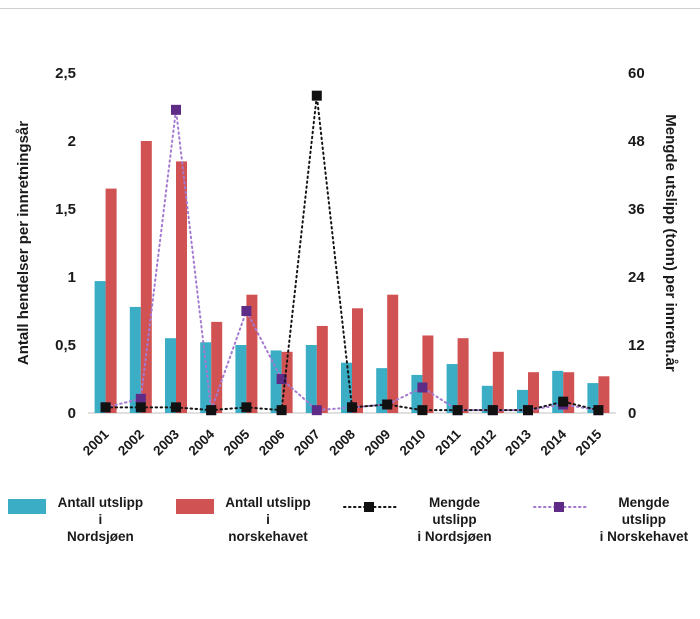 This screenshot has width=700, height=619. What do you see at coordinates (316, 410) in the screenshot?
I see `marker-mengde-utslipp-i-norskehavet-2007` at bounding box center [316, 410].